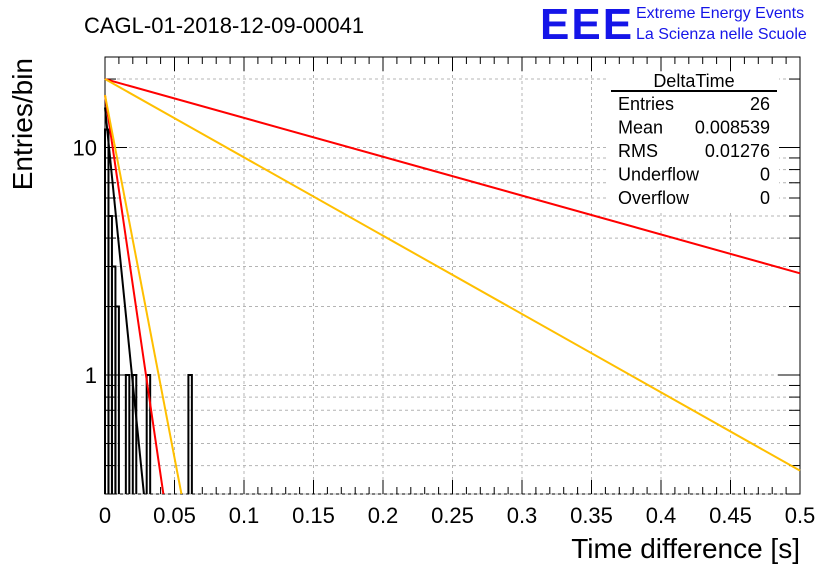 The width and height of the screenshot is (836, 572). I want to click on y-tick-label: 1, so click(91, 375).